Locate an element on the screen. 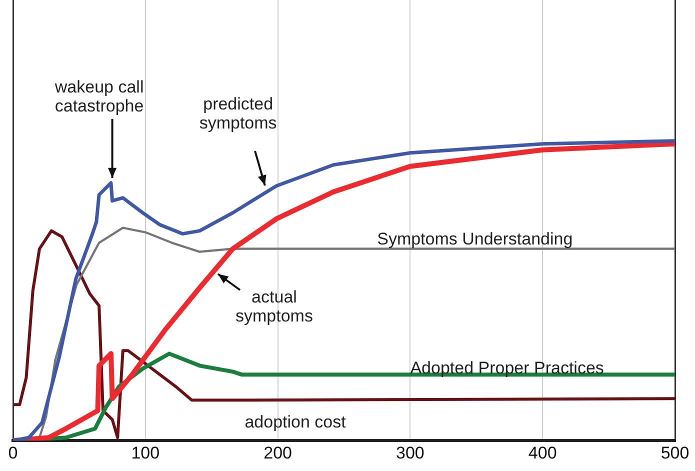 The width and height of the screenshot is (695, 471). annotation: actual symptoms is located at coordinates (274, 306).